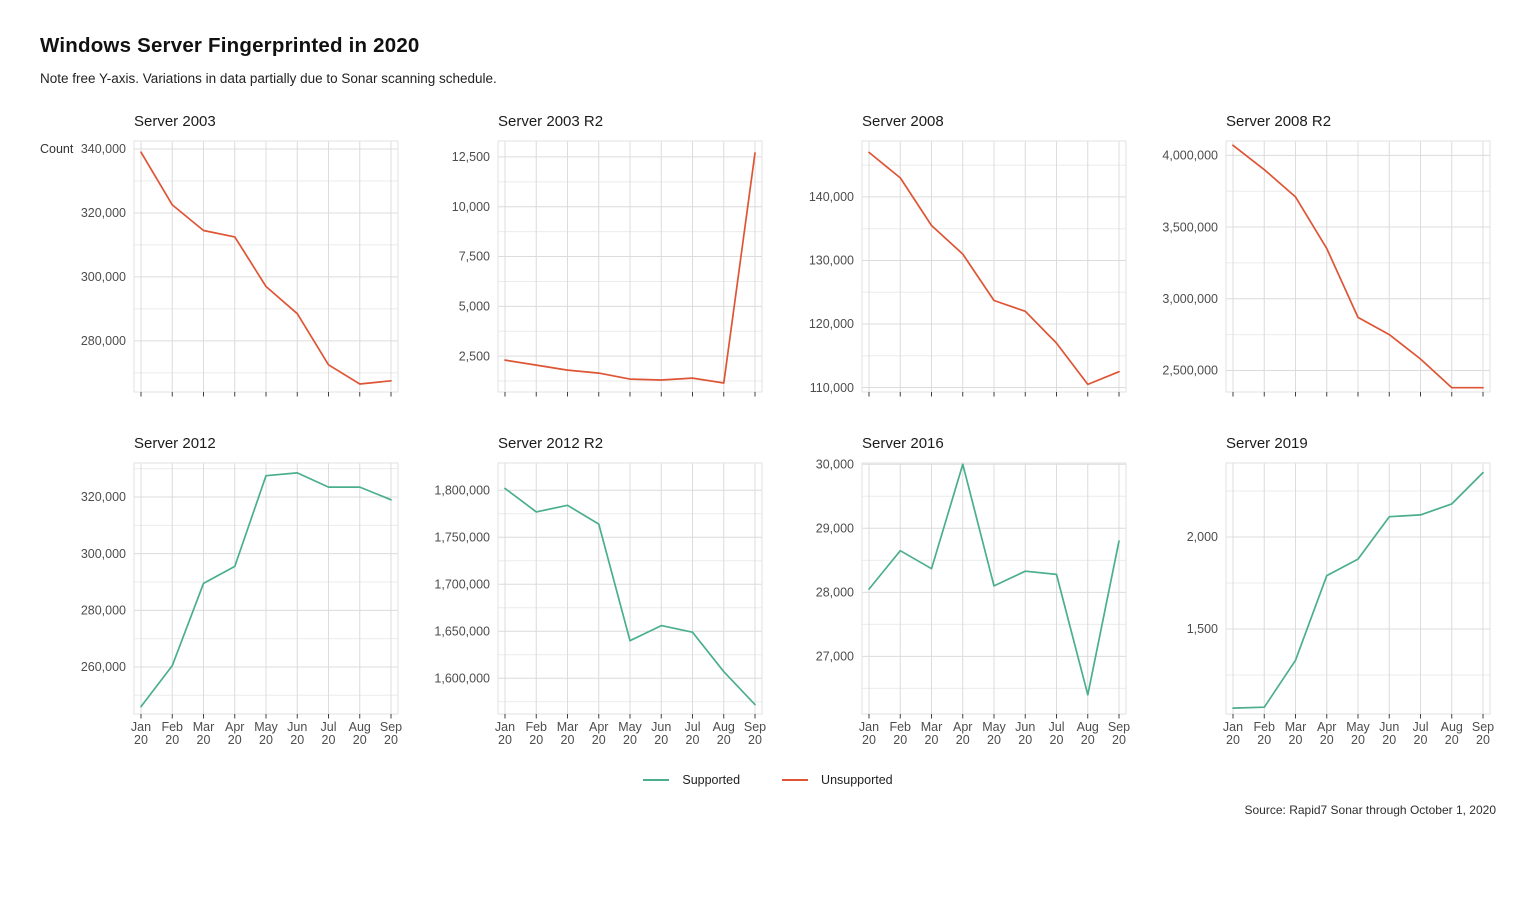 The width and height of the screenshot is (1536, 898). Describe the element at coordinates (1267, 443) in the screenshot. I see `facet-title: Server 2019` at that location.